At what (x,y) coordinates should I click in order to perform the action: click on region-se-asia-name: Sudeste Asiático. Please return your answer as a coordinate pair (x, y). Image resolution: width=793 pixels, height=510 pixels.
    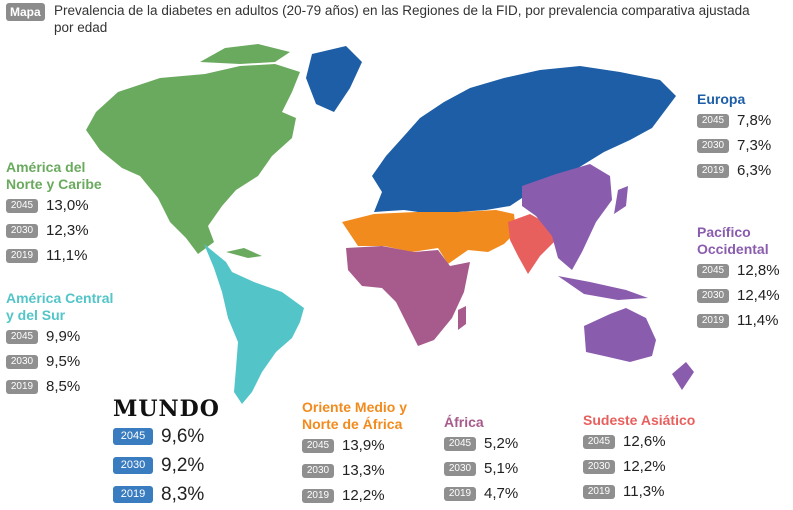
    Looking at the image, I should click on (639, 420).